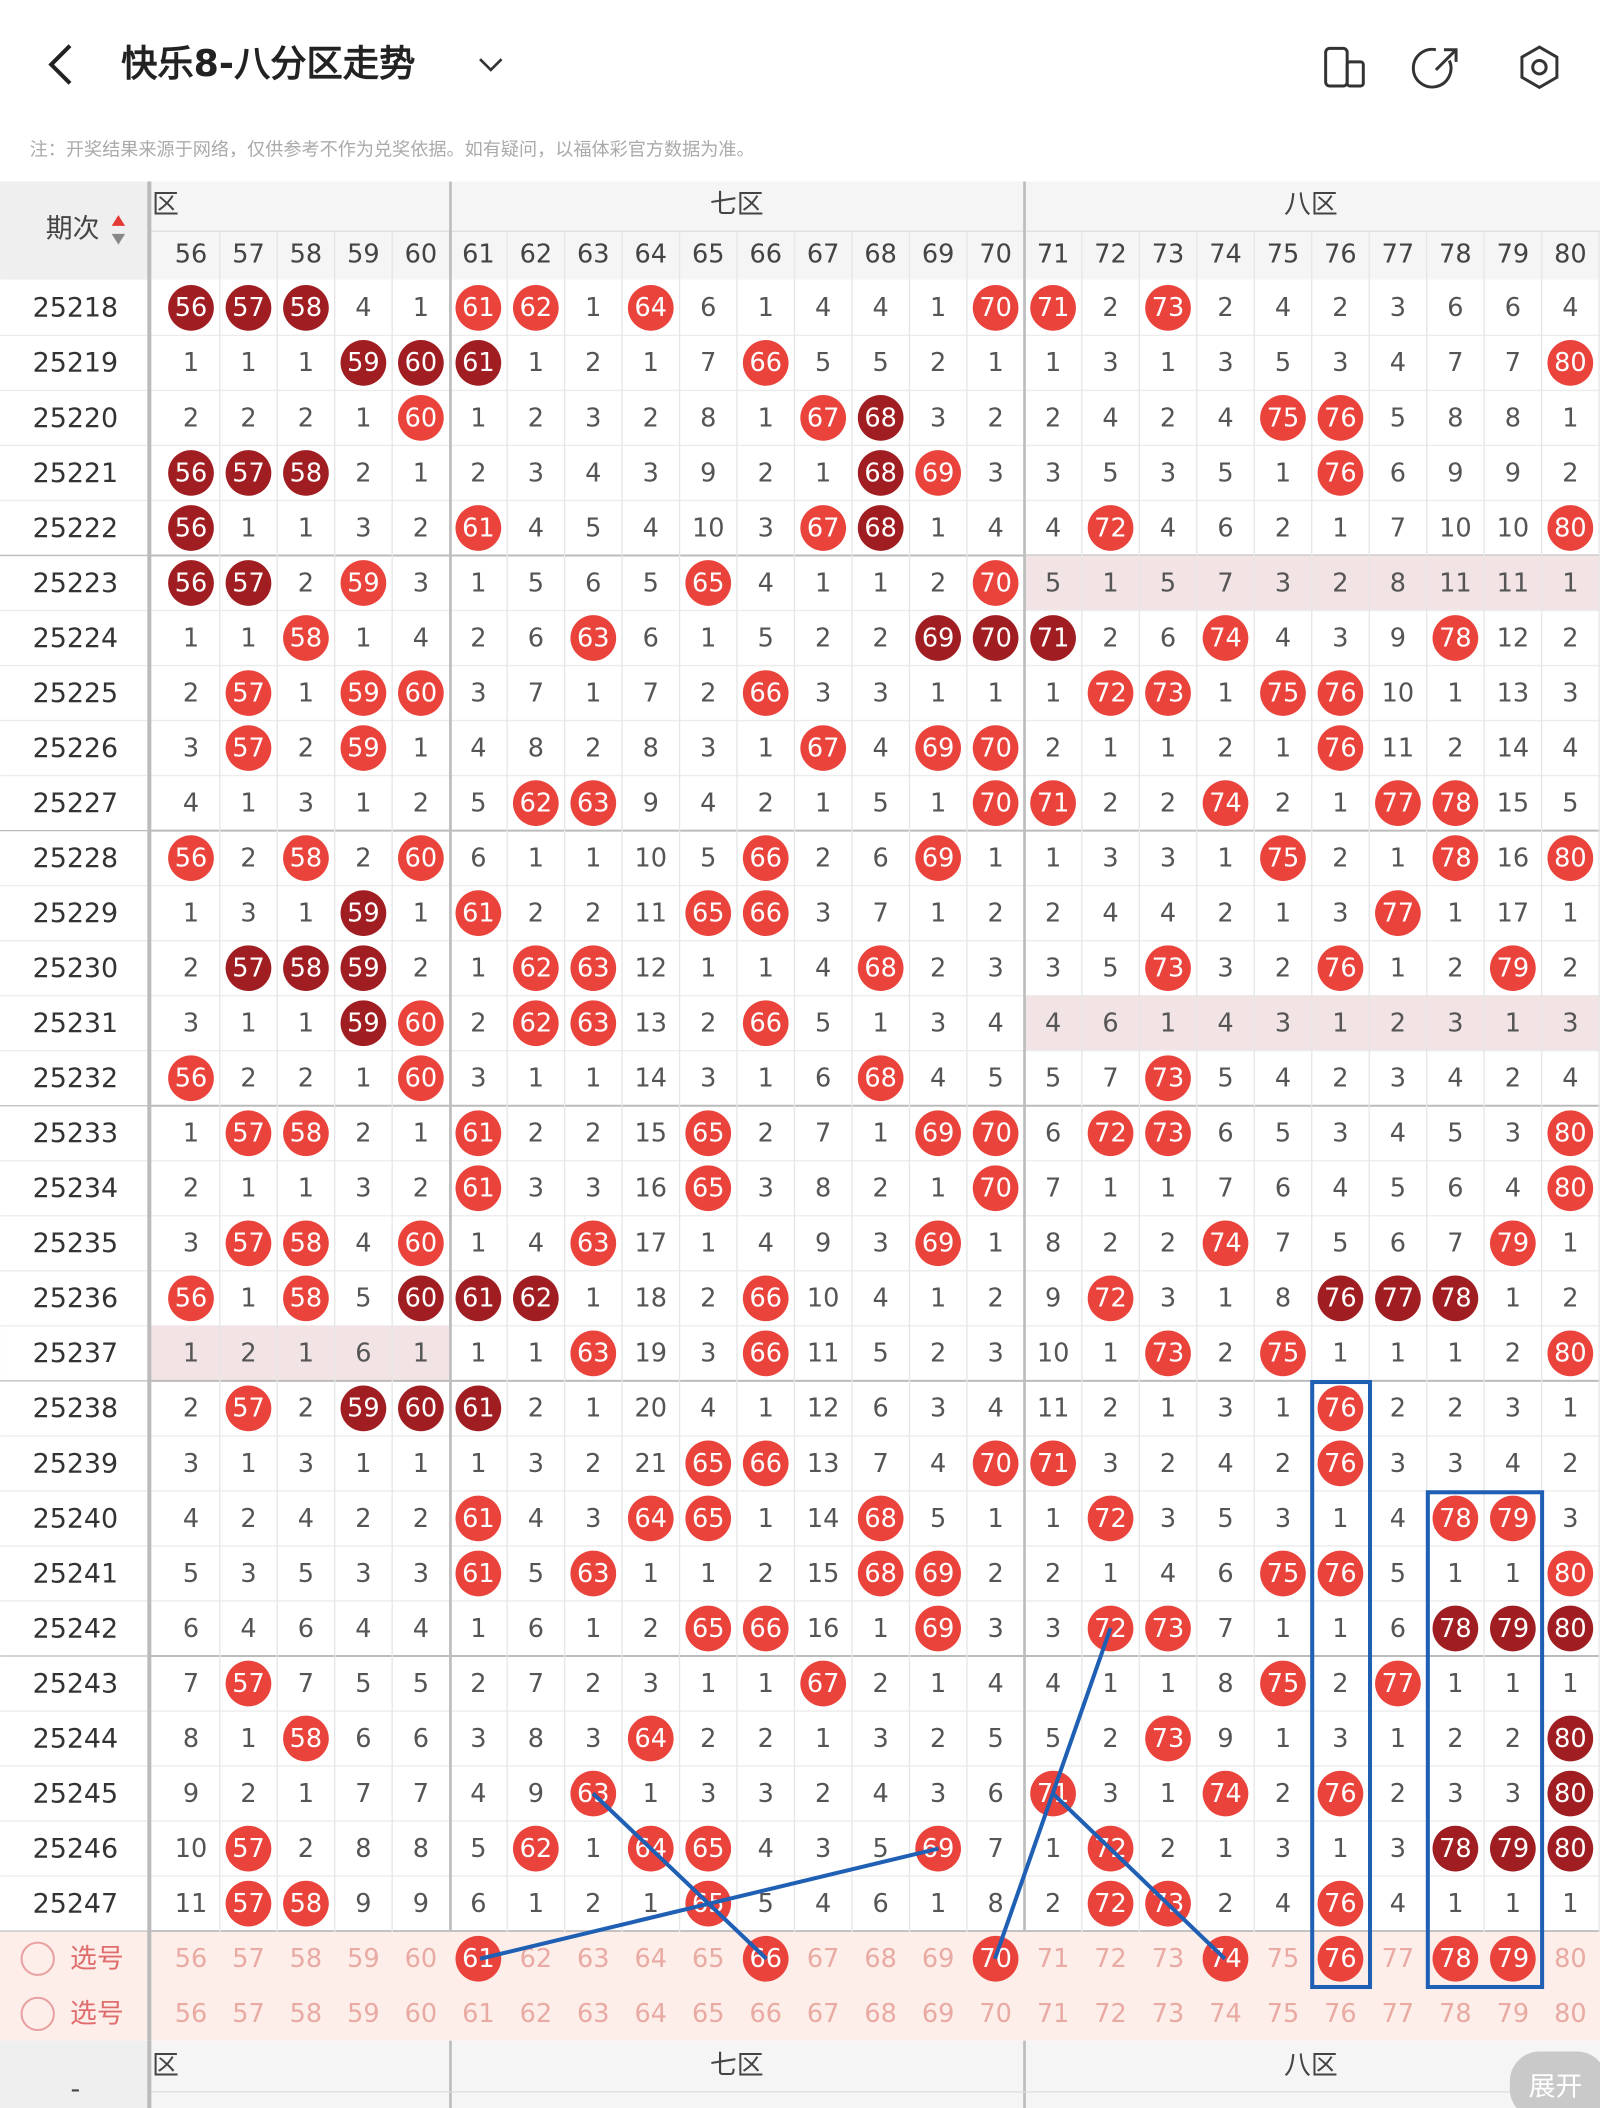  Describe the element at coordinates (421, 418) in the screenshot. I see `ball-number: 60` at that location.